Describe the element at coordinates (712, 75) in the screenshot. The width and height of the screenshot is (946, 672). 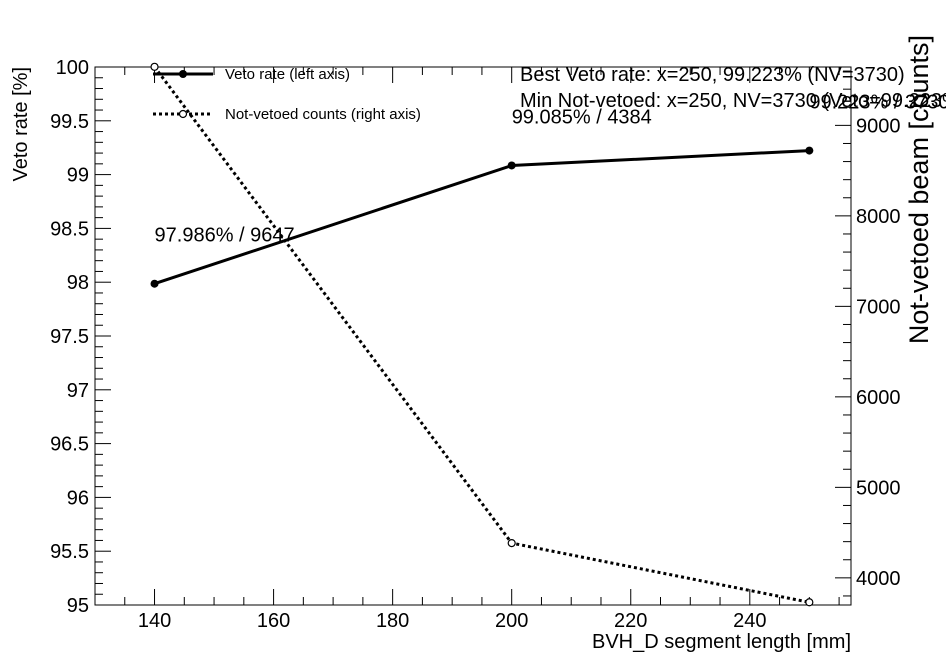
I see `annotation-best-veto: Best Veto rate: x=250, 99.223% (NV=3730)` at that location.